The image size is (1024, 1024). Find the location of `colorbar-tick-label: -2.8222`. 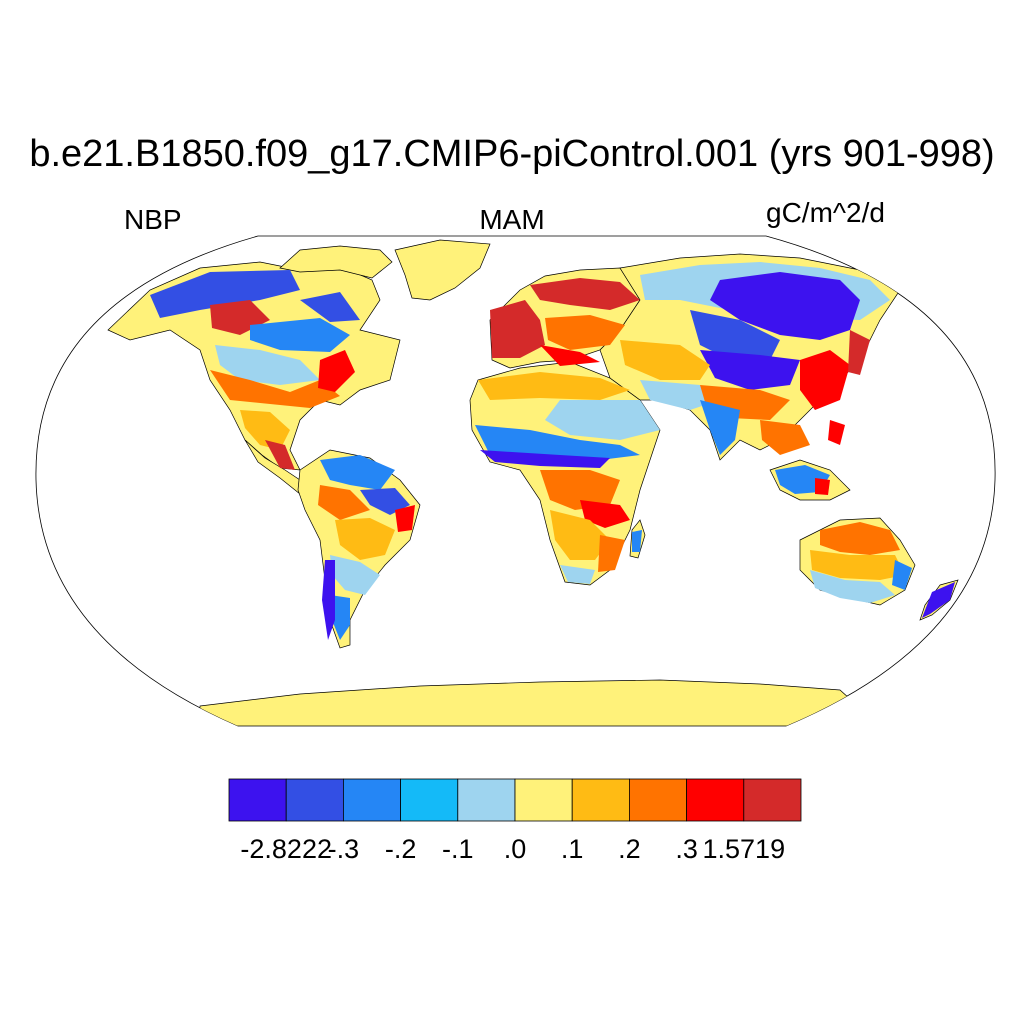

colorbar-tick-label: -2.8222 is located at coordinates (286, 849).